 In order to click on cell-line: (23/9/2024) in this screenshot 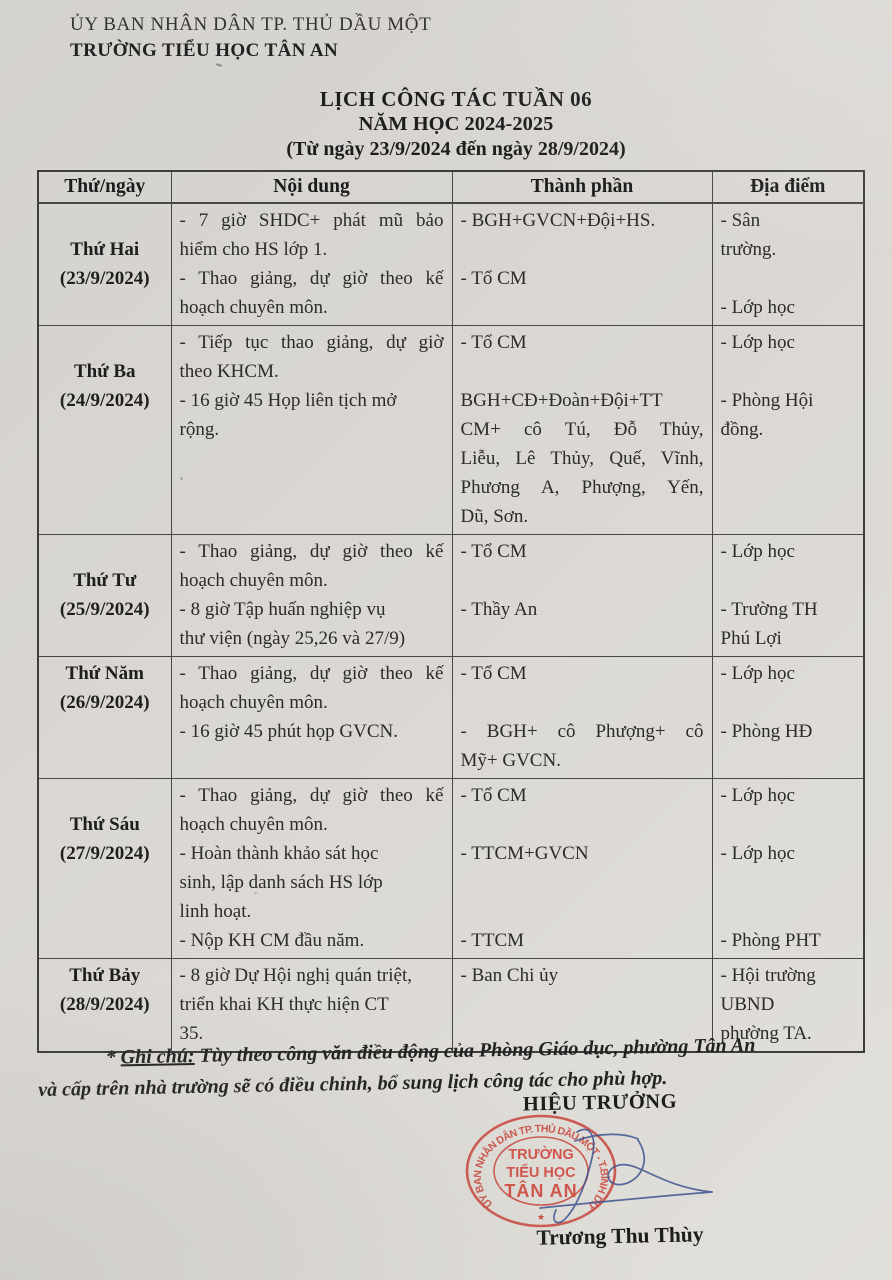, I will do `click(104, 278)`.